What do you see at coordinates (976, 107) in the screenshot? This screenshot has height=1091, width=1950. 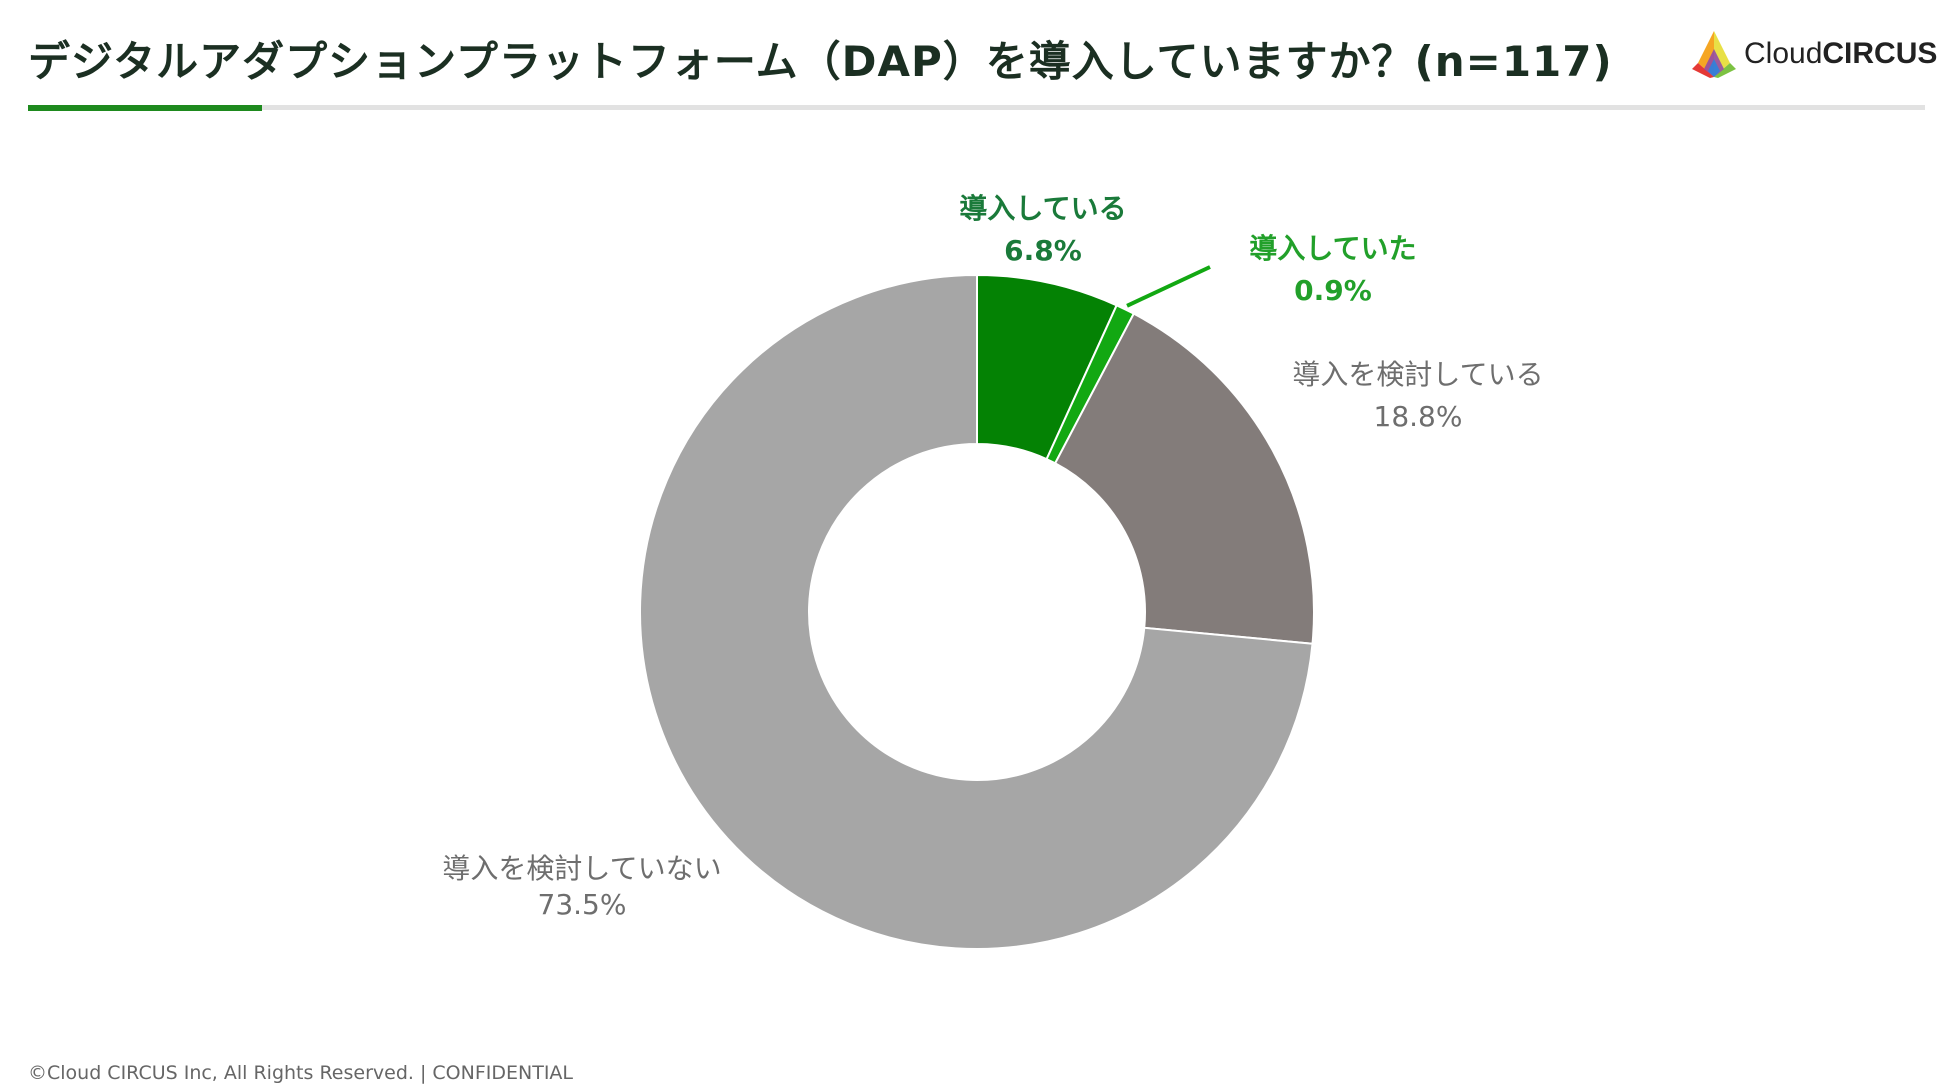 I see `header-divider` at bounding box center [976, 107].